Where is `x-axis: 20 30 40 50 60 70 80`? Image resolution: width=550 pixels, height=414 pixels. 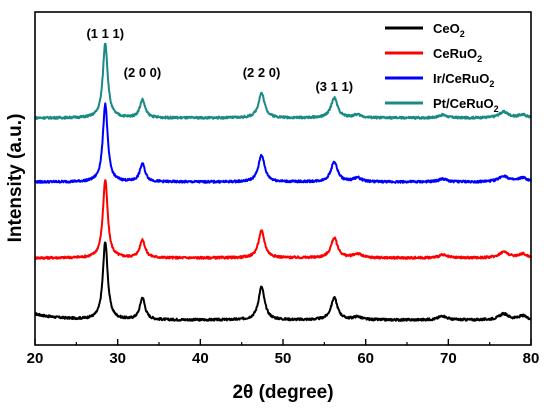 x-axis: 20 30 40 50 60 70 80 is located at coordinates (283, 353).